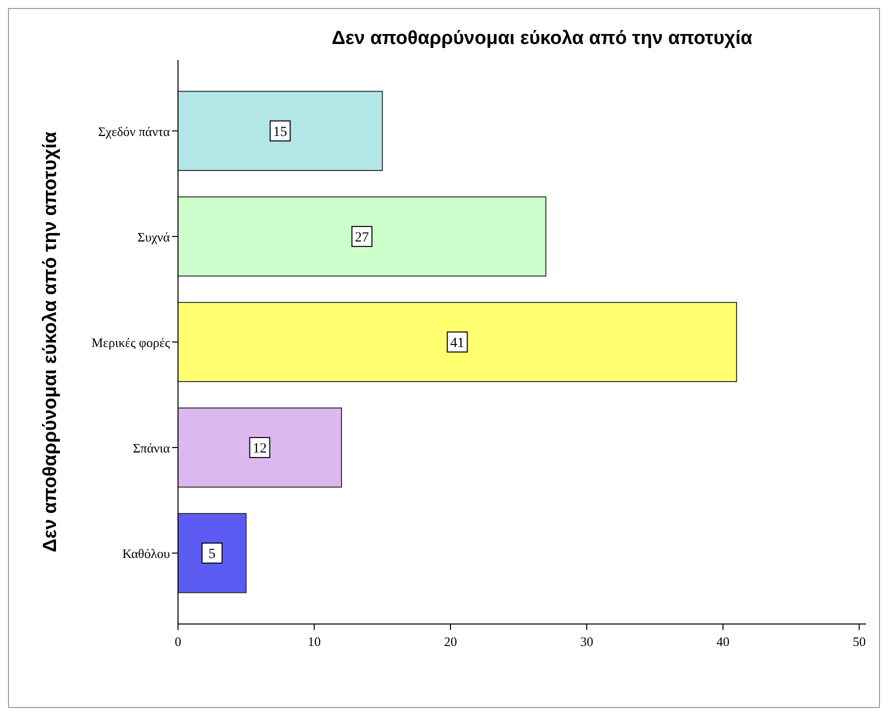  Describe the element at coordinates (134, 131) in the screenshot. I see `y-tick-label: Σχεδόν πάντα` at that location.